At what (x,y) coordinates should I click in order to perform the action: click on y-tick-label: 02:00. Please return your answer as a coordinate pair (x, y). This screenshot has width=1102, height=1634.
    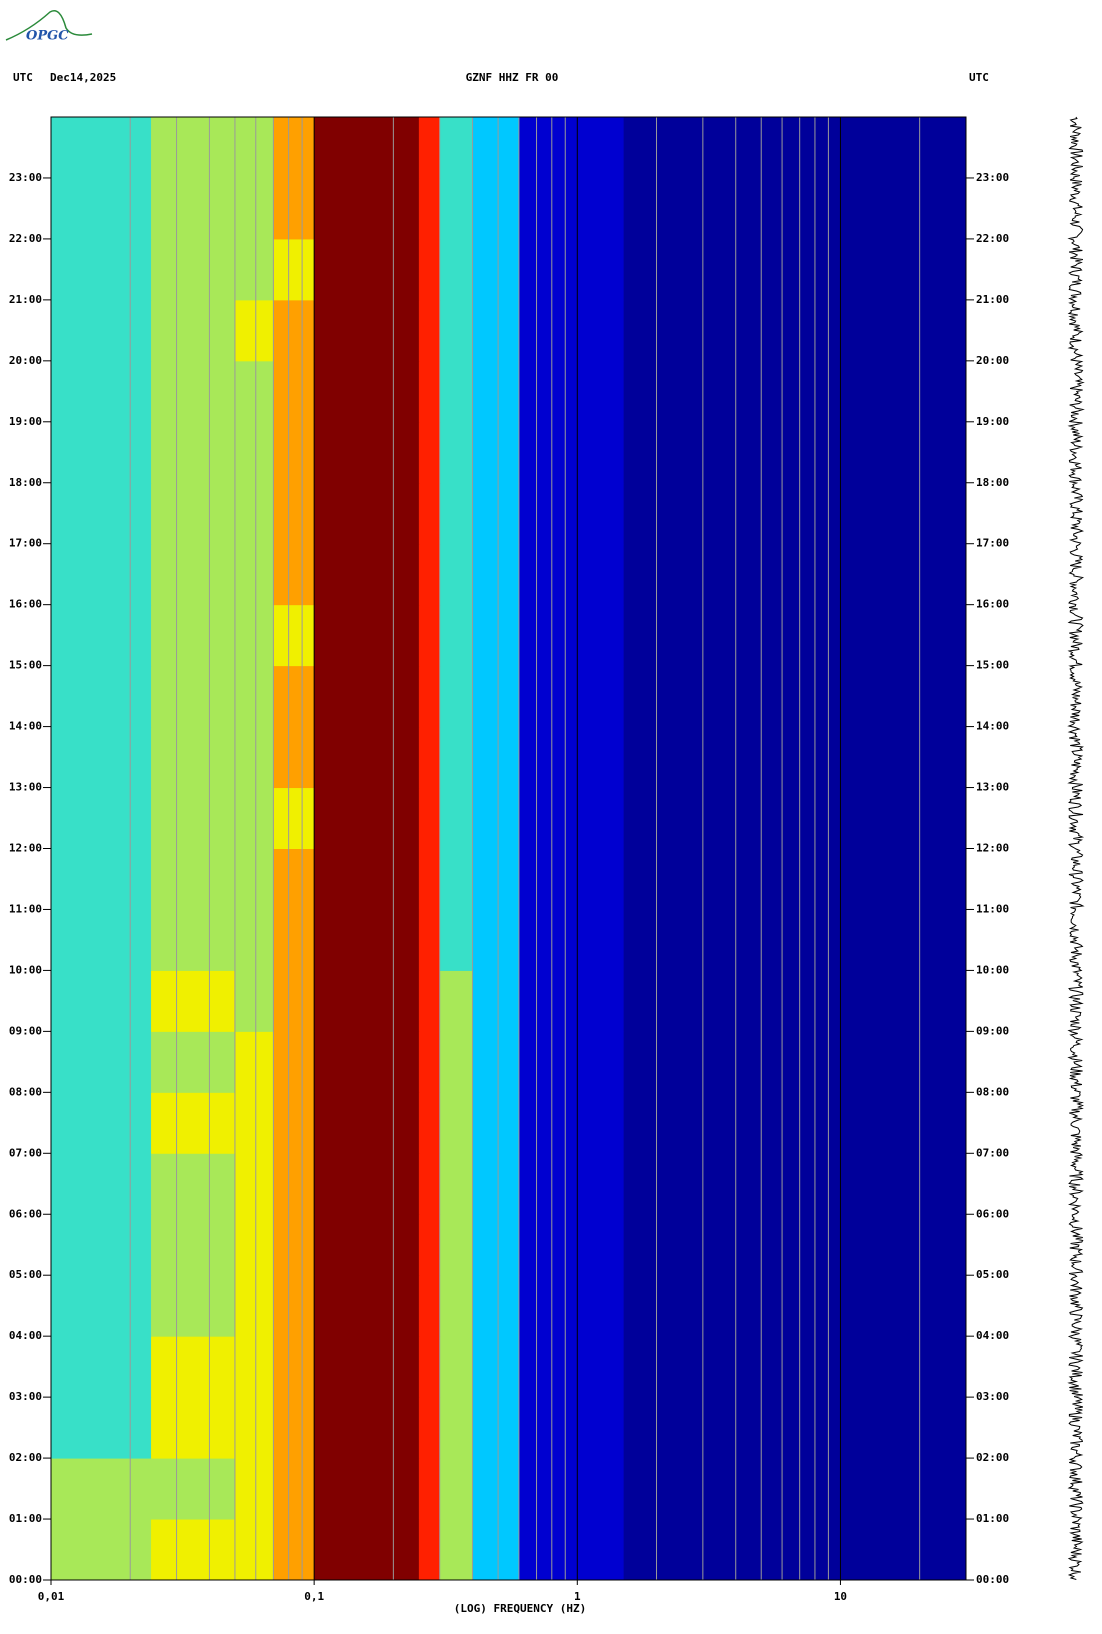
    Looking at the image, I should click on (25, 1457).